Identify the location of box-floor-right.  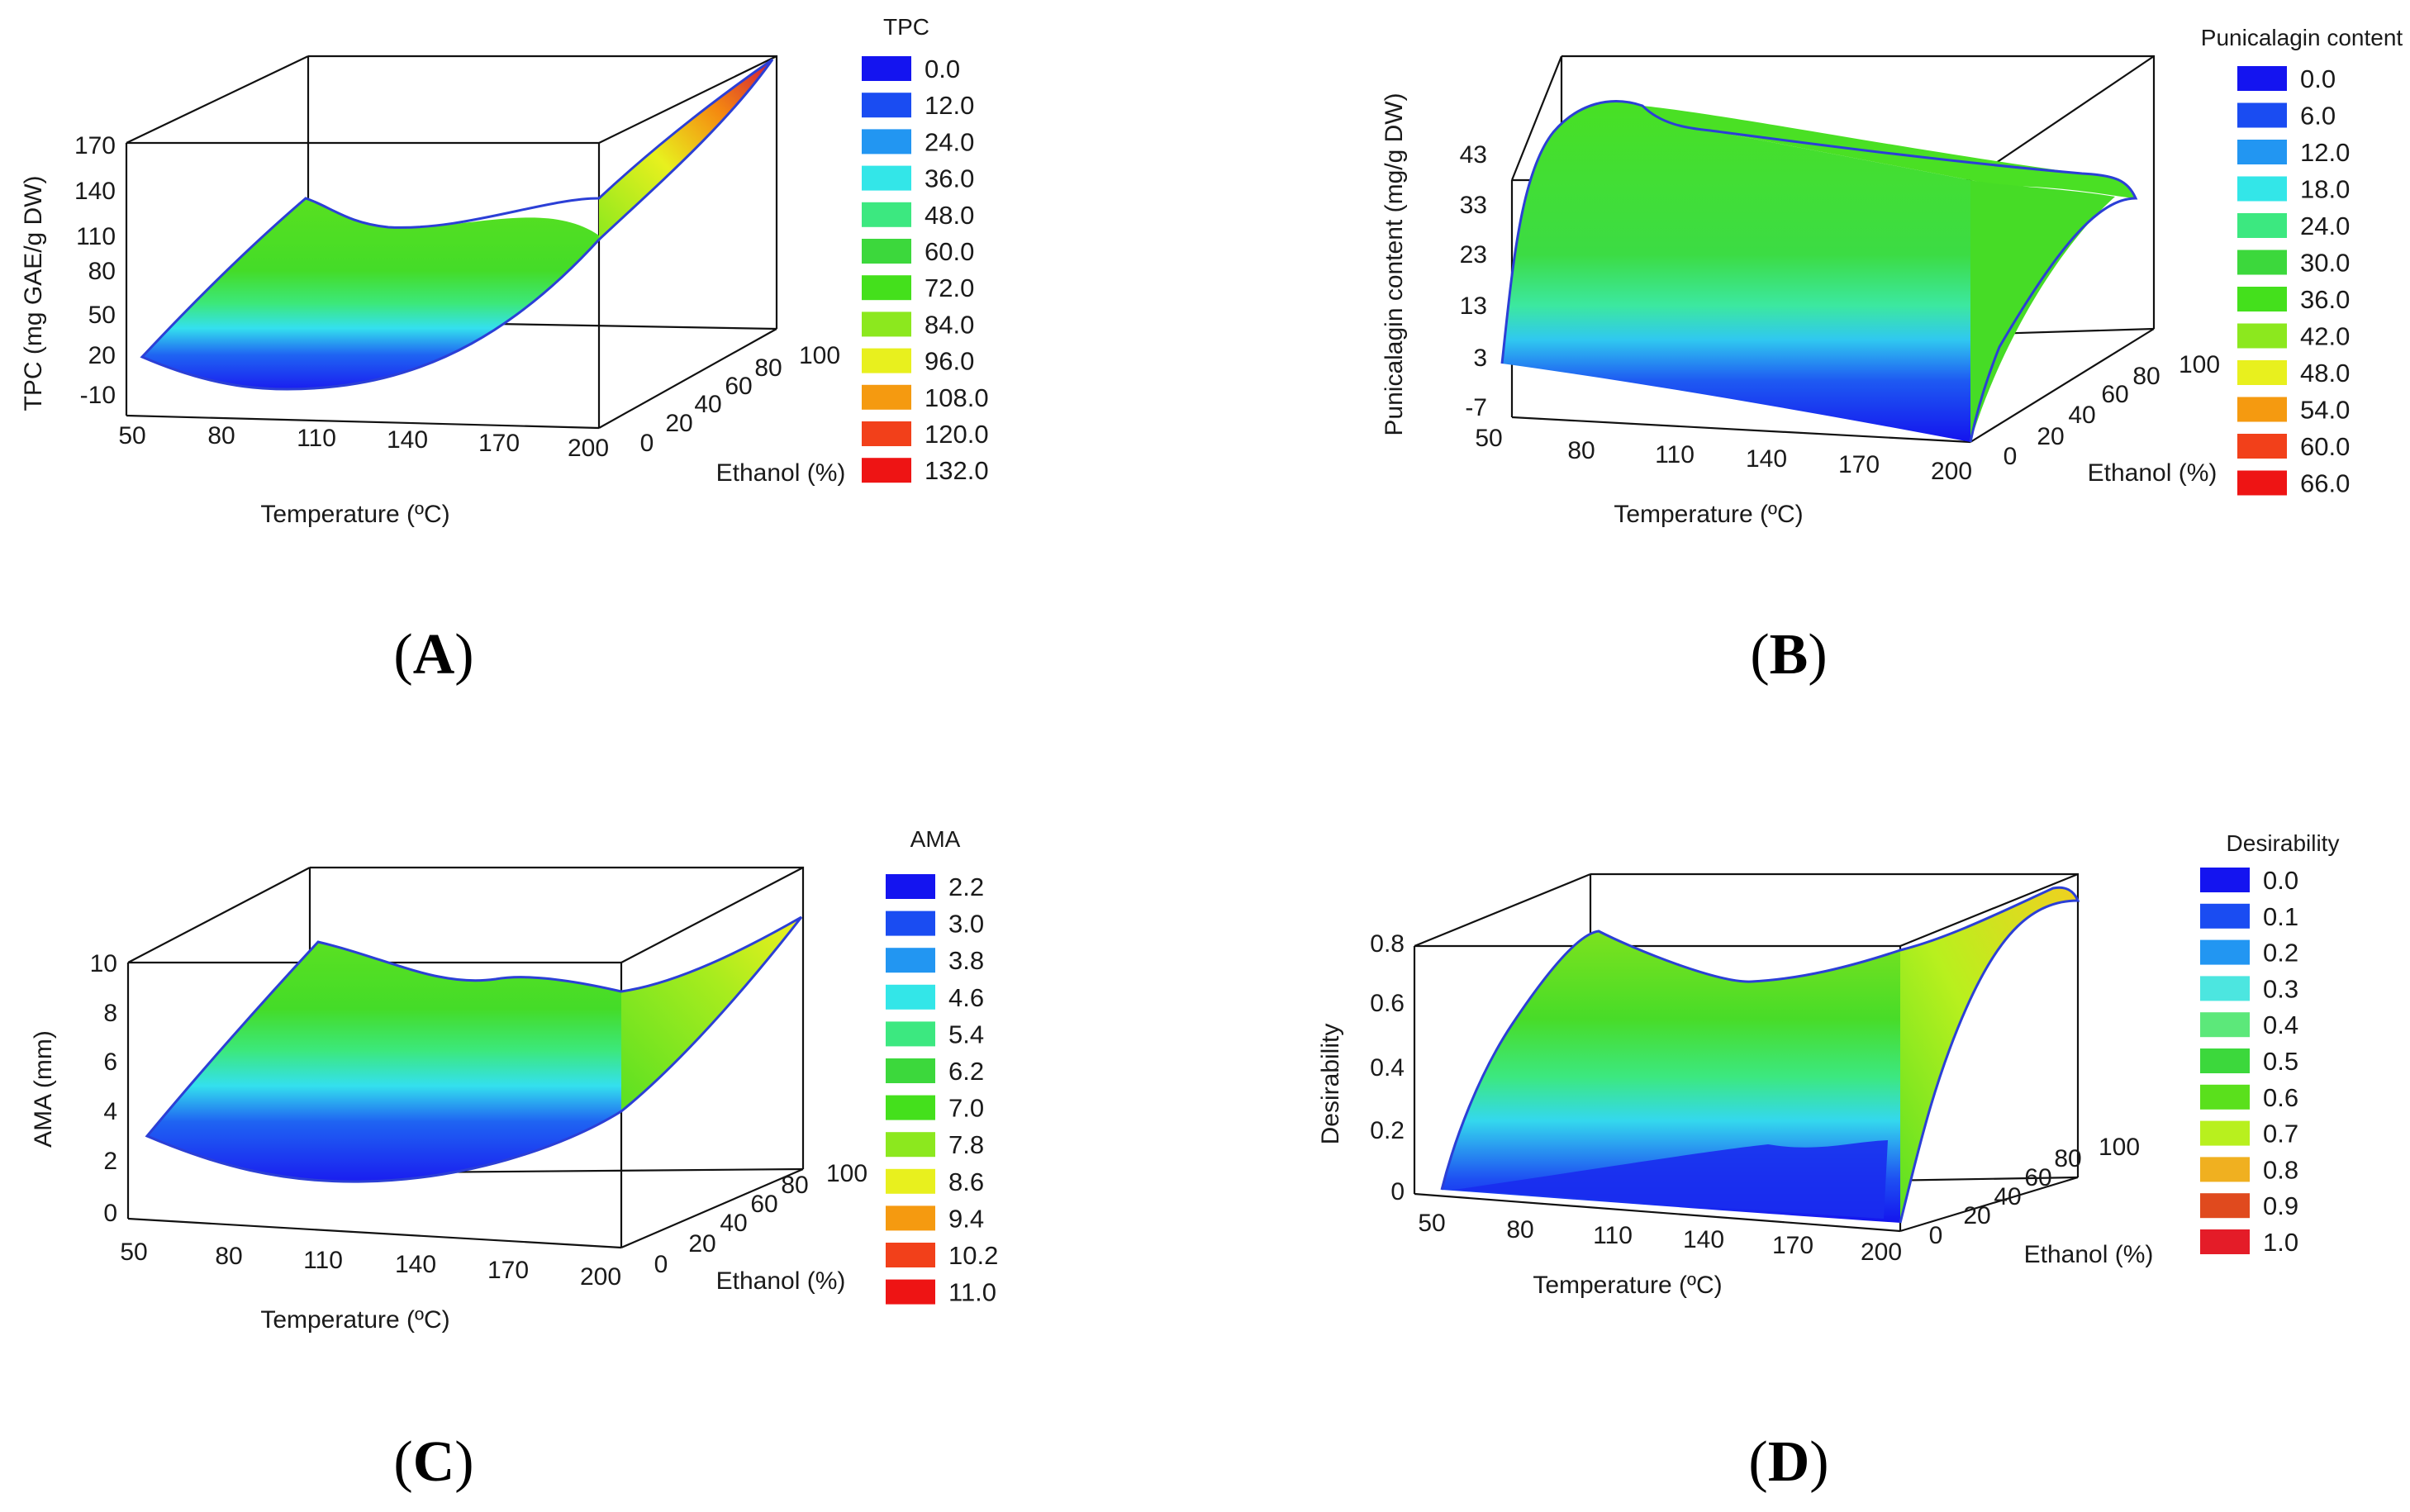
(687, 378).